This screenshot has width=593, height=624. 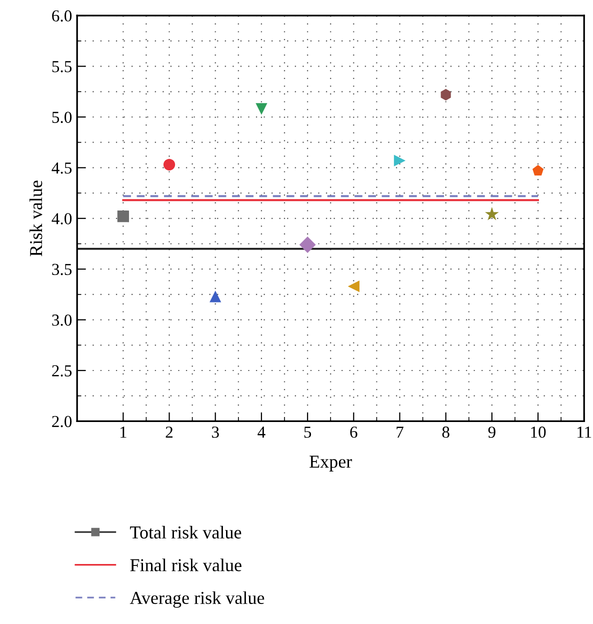 What do you see at coordinates (186, 565) in the screenshot?
I see `legend-label: Final risk value` at bounding box center [186, 565].